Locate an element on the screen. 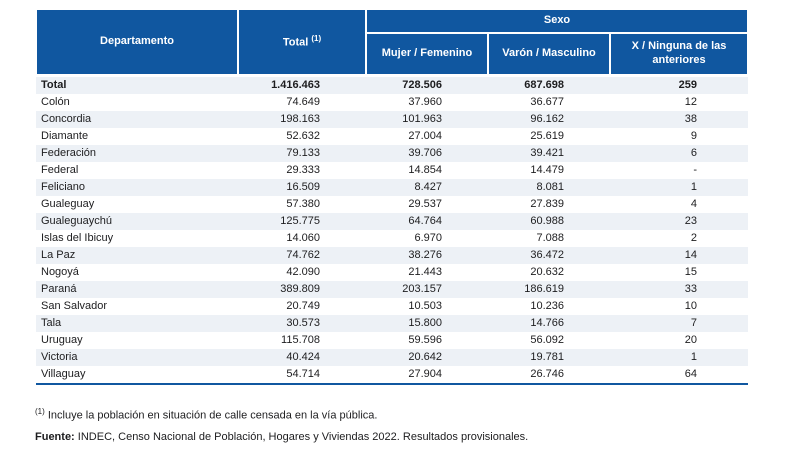 The image size is (800, 450). total-cell: 79.133 is located at coordinates (303, 152).